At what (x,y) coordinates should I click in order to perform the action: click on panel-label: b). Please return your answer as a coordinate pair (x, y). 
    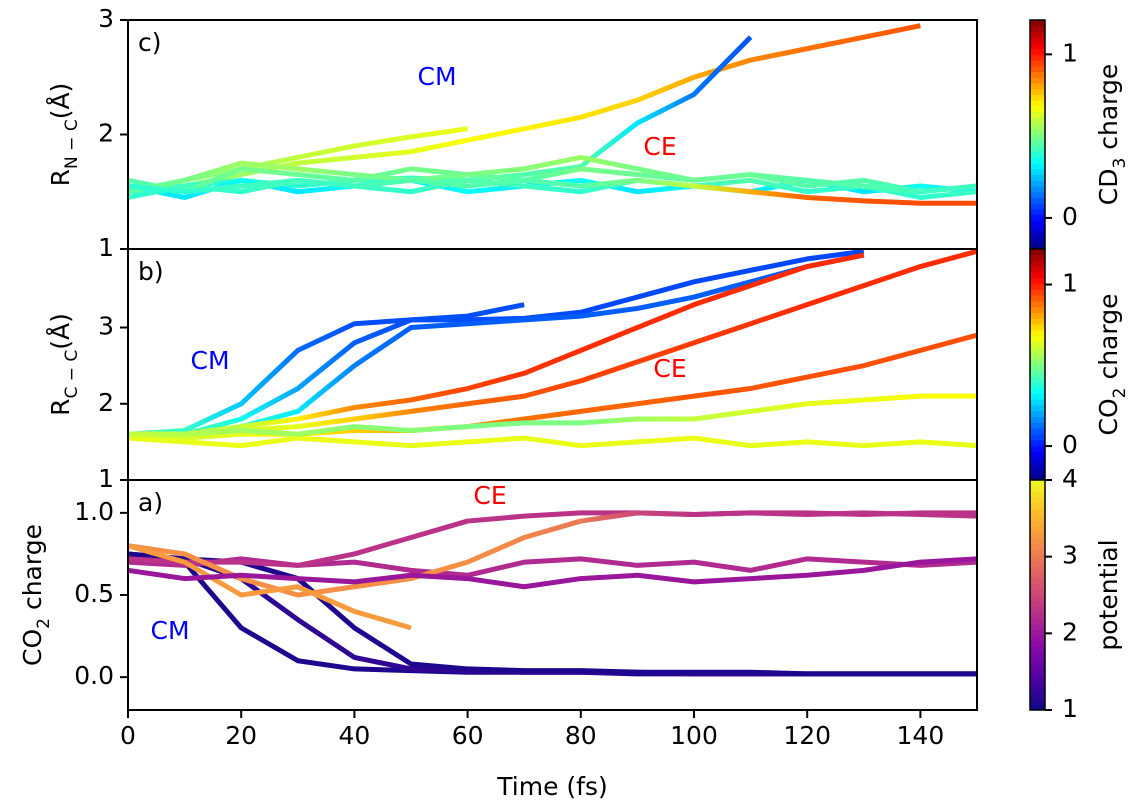
    Looking at the image, I should click on (151, 271).